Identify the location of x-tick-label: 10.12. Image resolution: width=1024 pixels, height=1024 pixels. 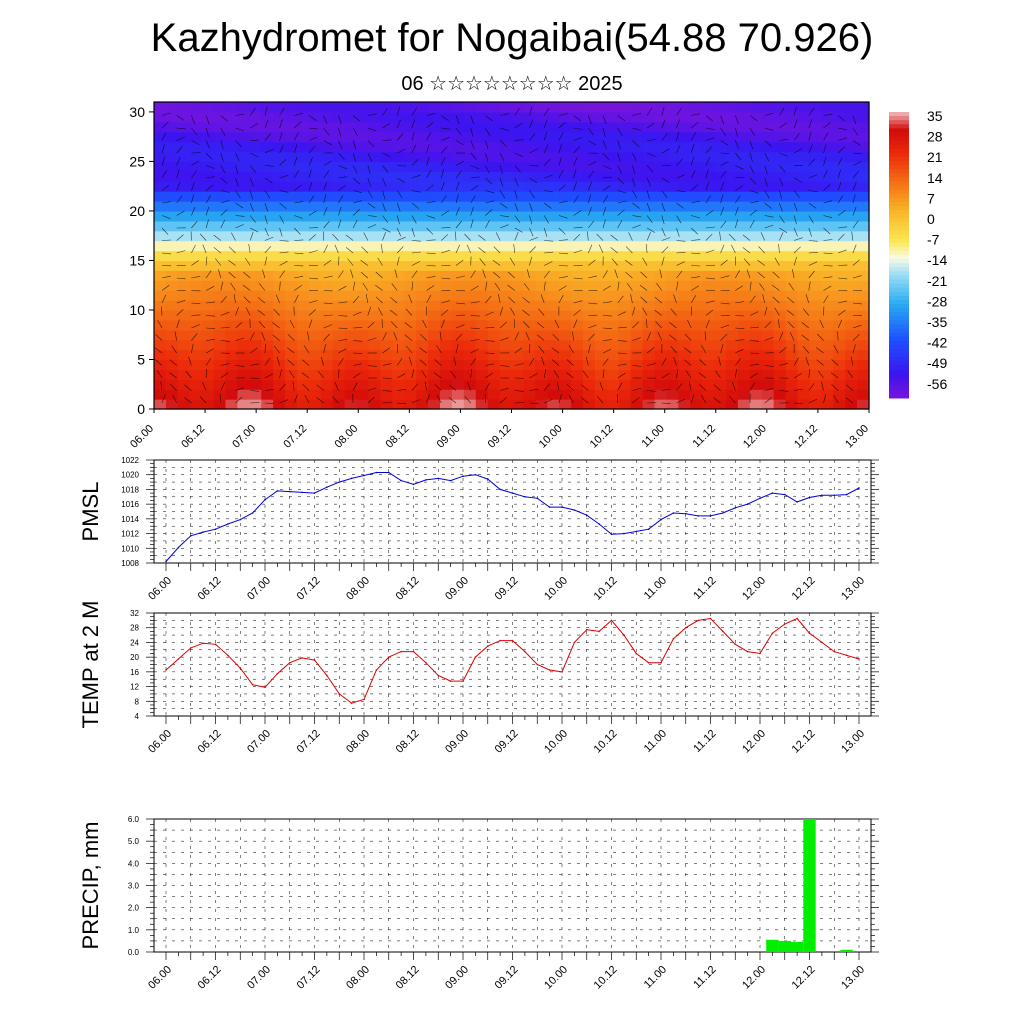
(606, 978).